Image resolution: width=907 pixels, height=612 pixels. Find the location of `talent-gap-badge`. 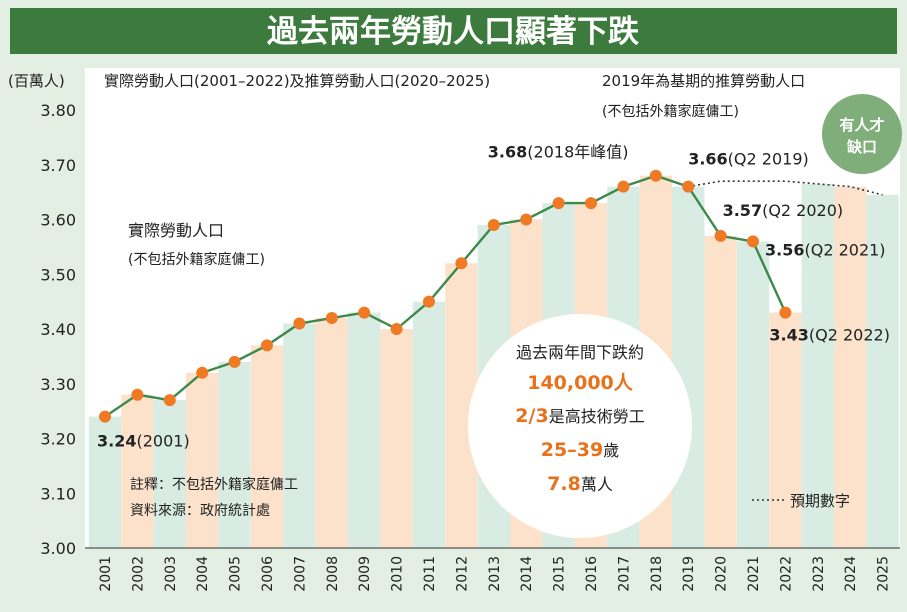

talent-gap-badge is located at coordinates (862, 134).